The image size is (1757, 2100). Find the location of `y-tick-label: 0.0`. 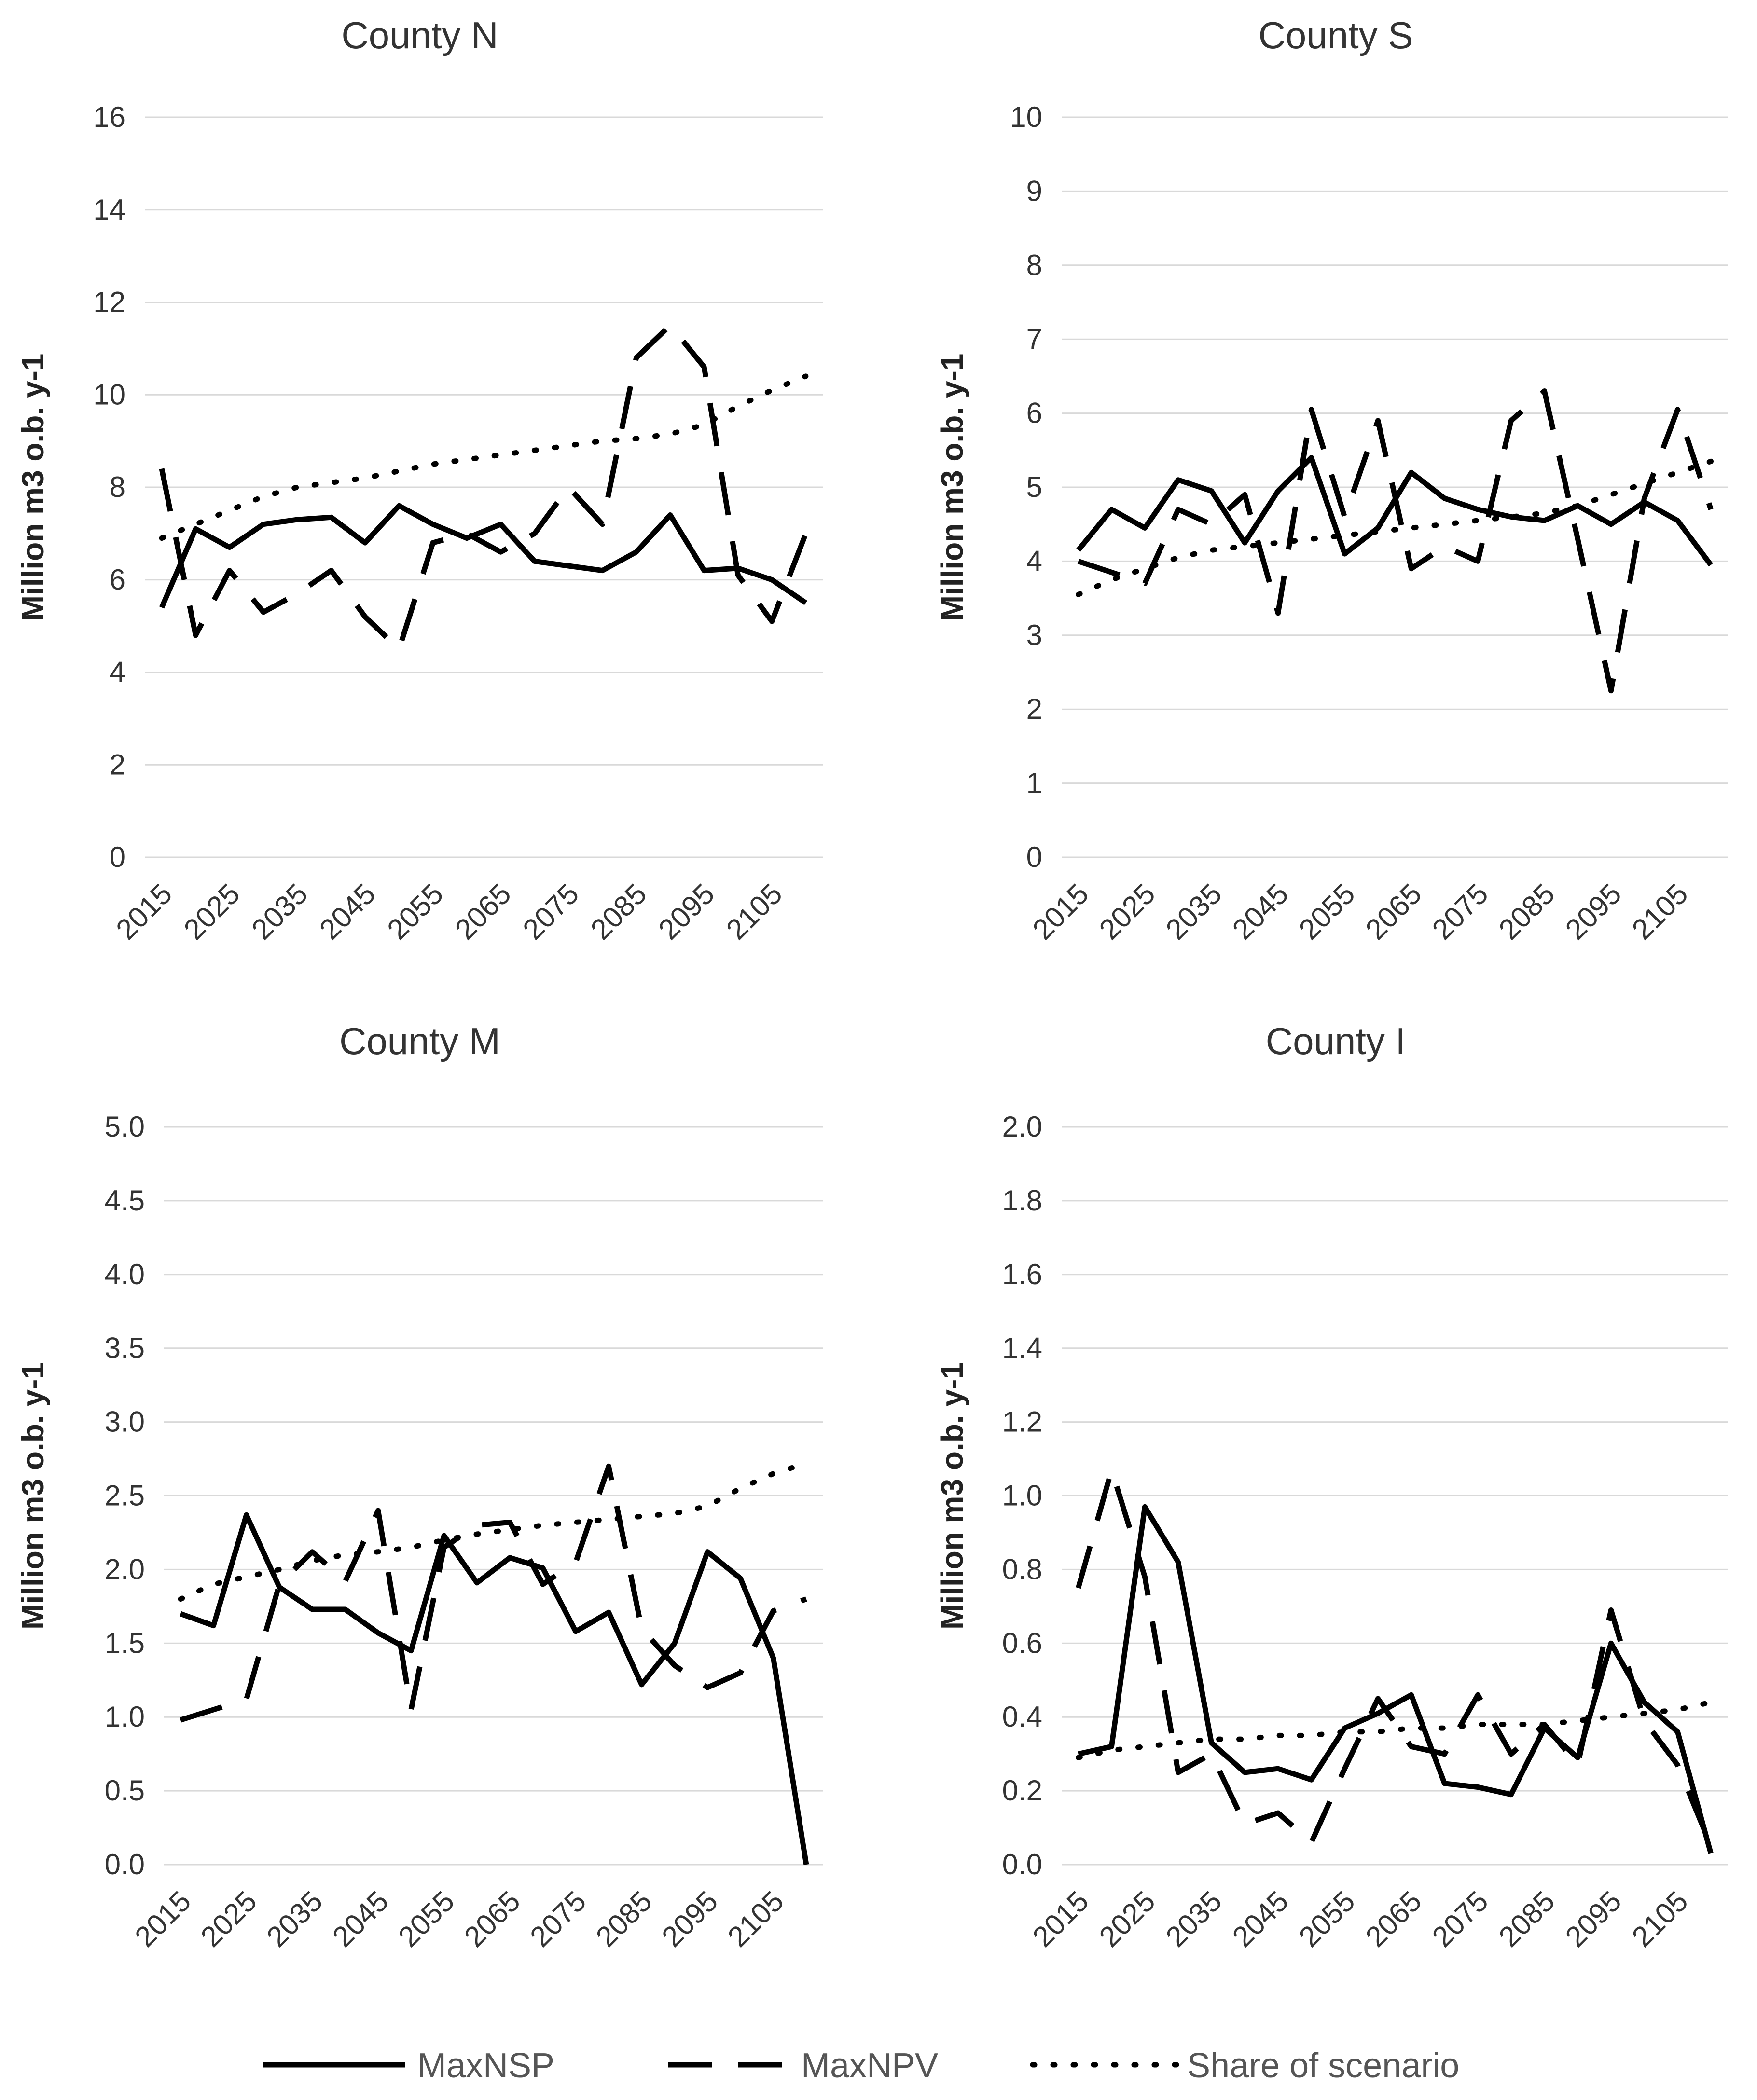

y-tick-label: 0.0 is located at coordinates (125, 1864).